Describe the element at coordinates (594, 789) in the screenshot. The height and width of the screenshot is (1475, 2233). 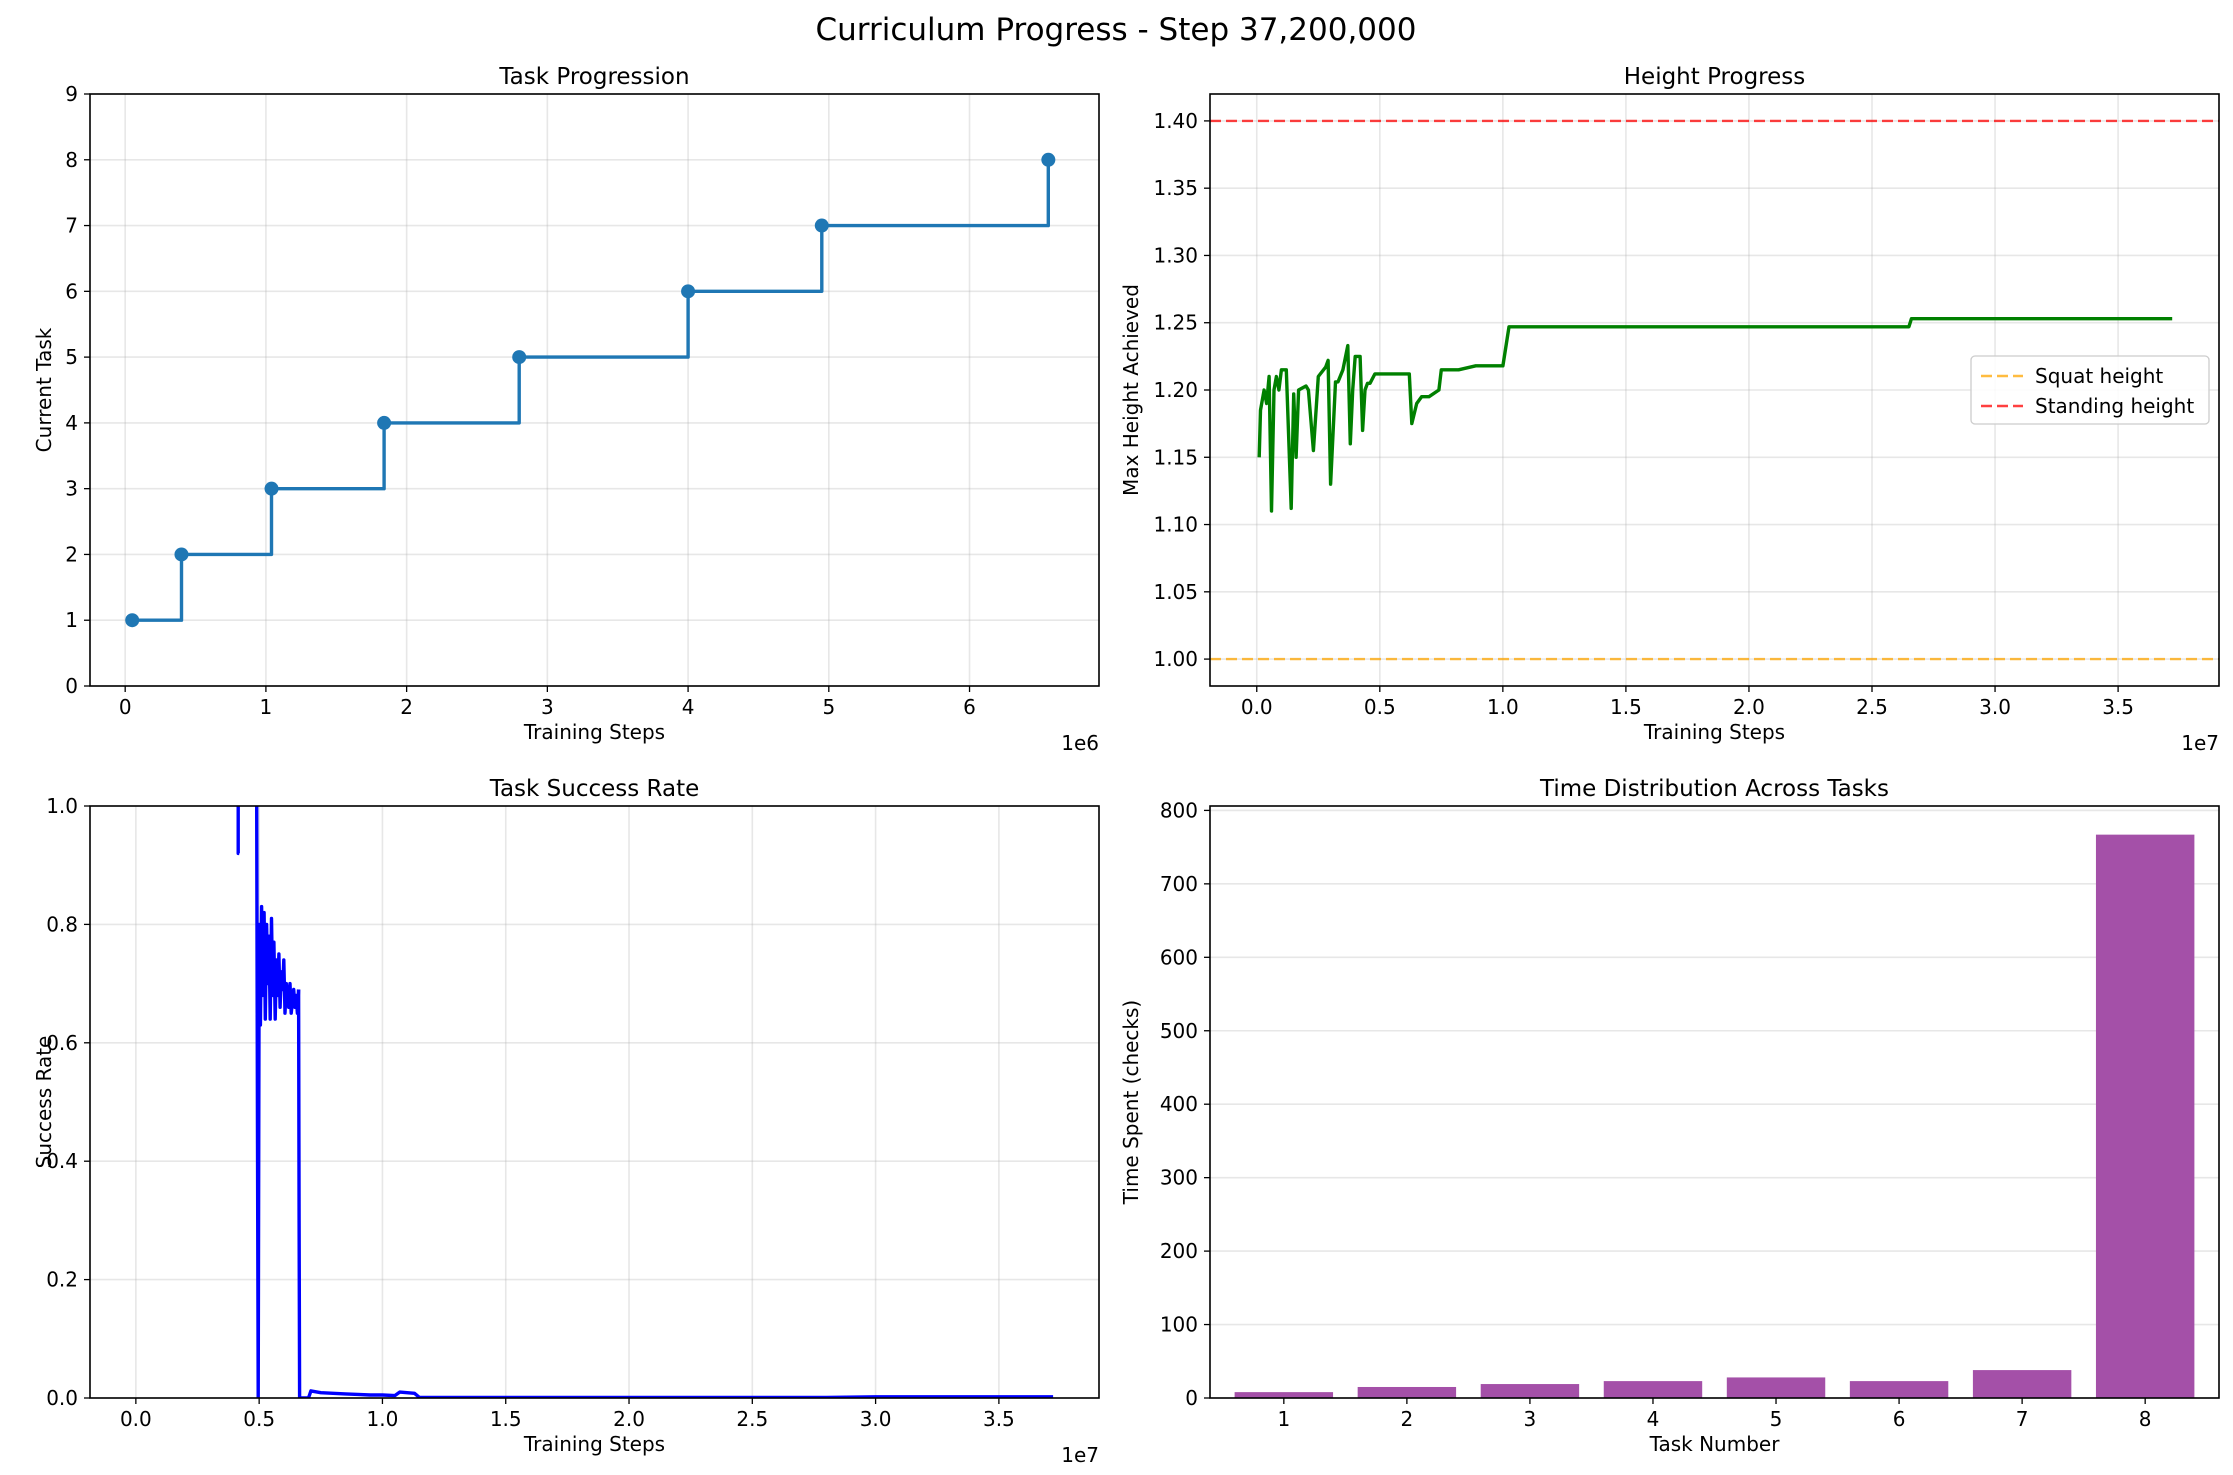
I see `chart-title: Task Success Rate` at that location.